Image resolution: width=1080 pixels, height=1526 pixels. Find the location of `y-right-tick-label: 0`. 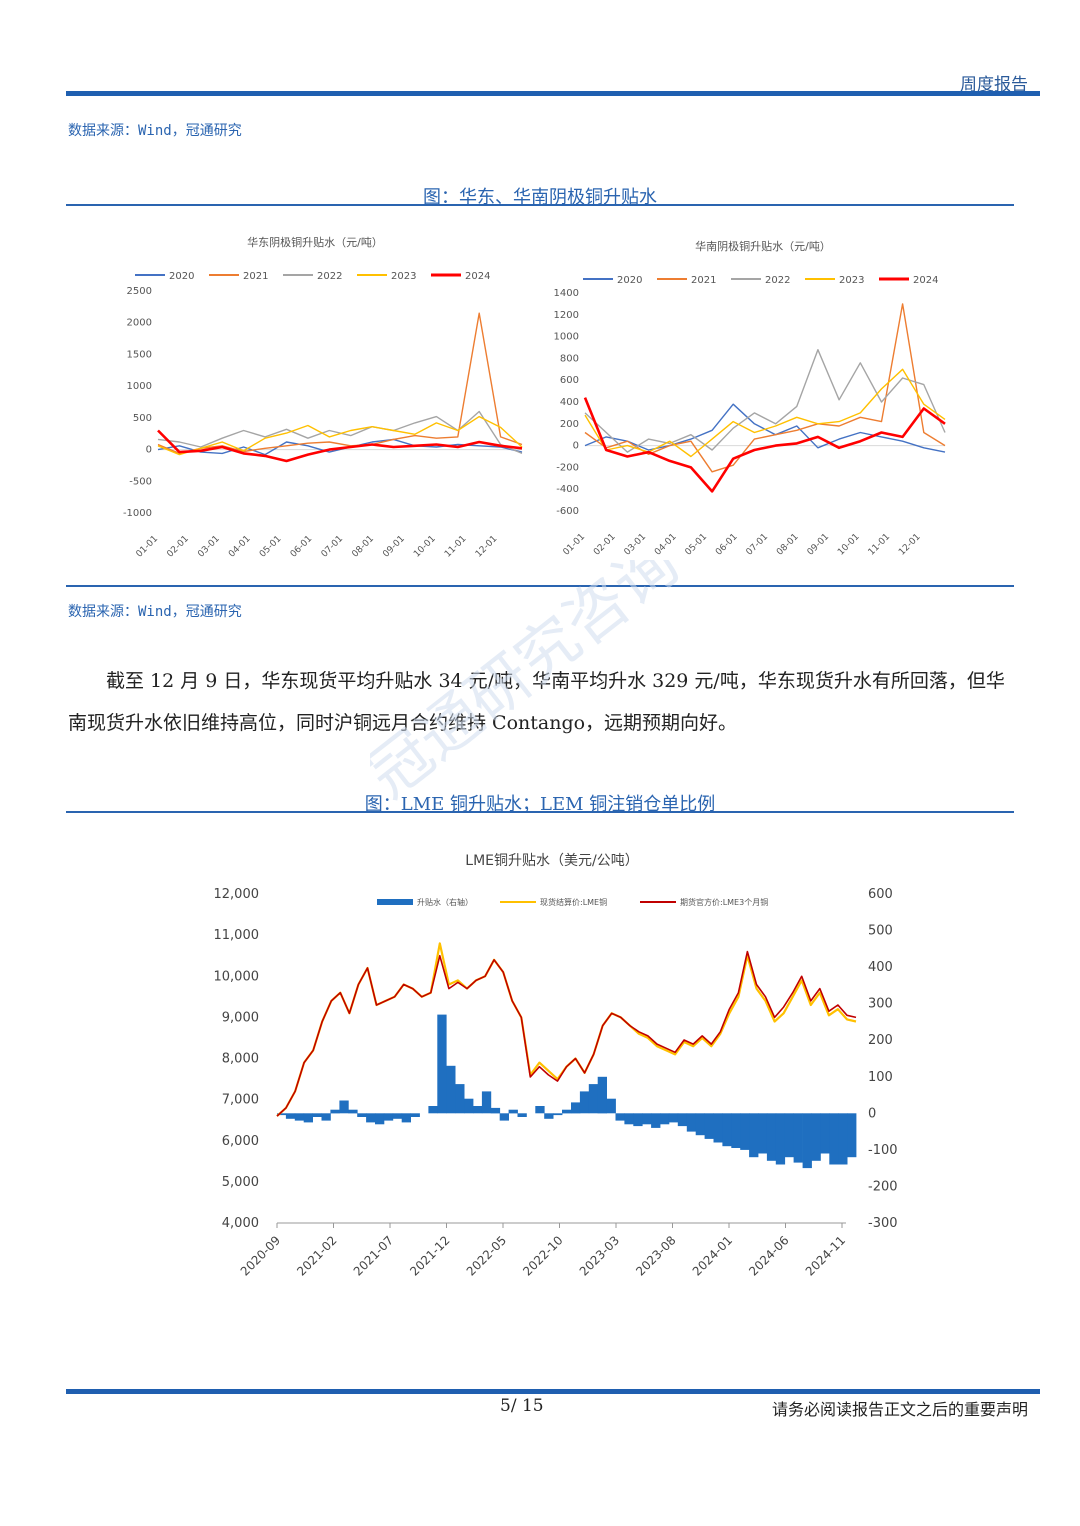

y-right-tick-label: 0 is located at coordinates (872, 1113).